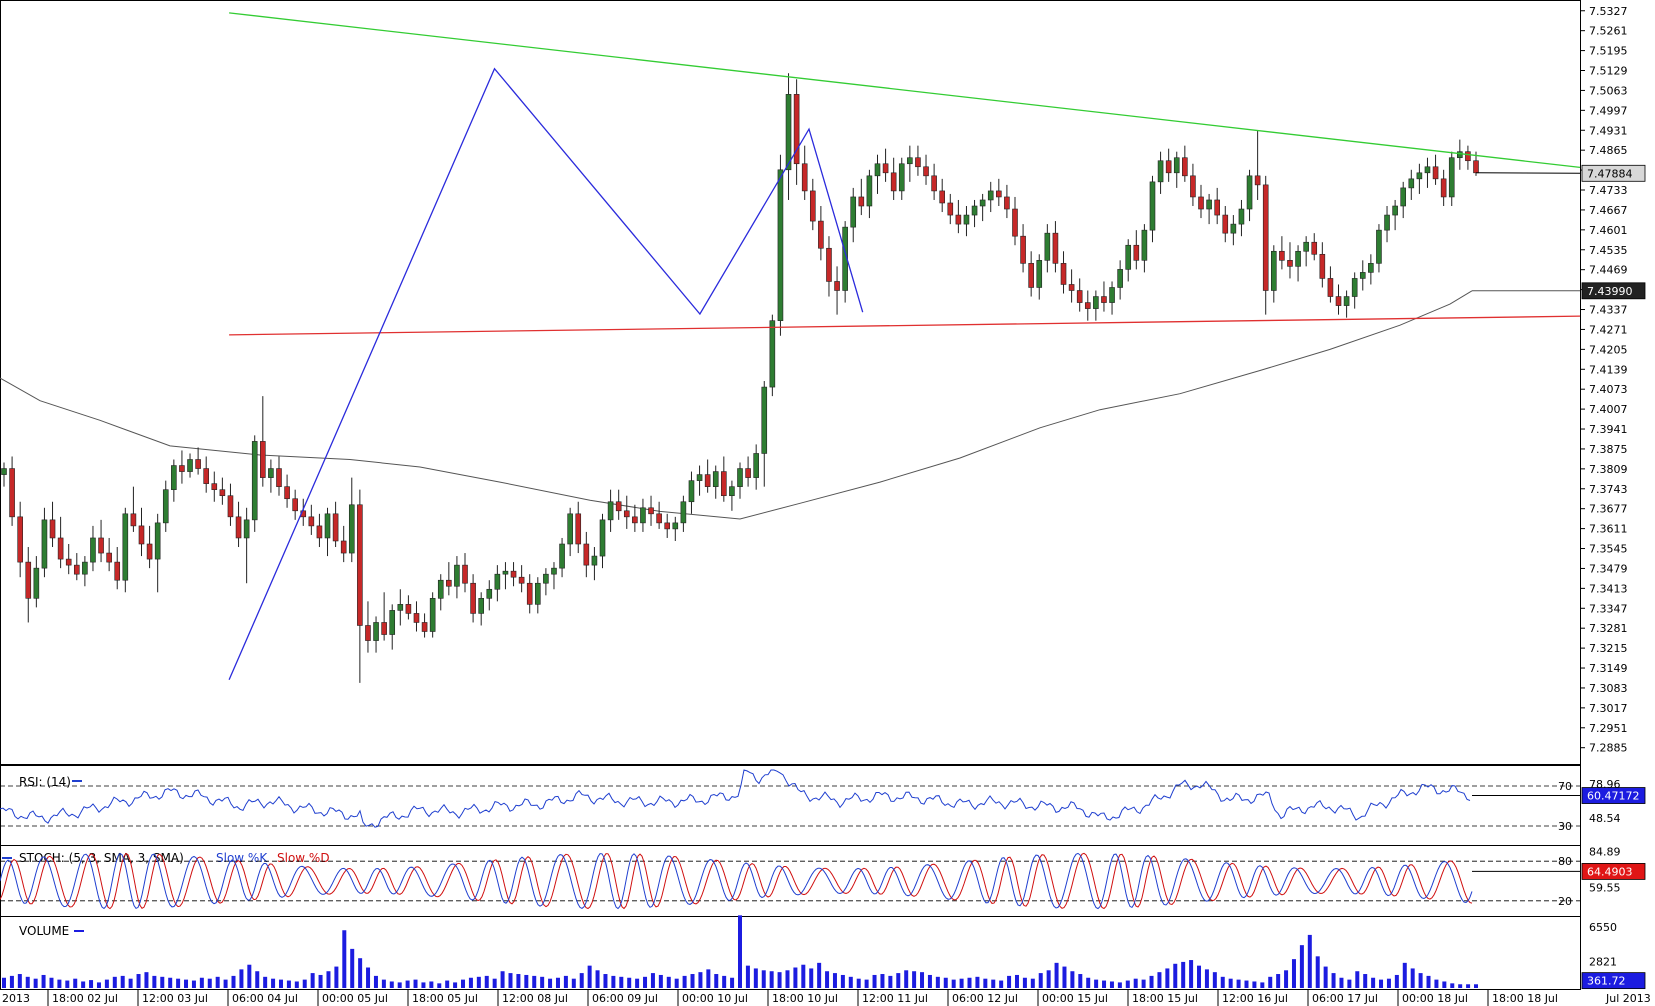 The width and height of the screenshot is (1655, 1006). I want to click on stoch-axis-label: 59.55, so click(1605, 888).